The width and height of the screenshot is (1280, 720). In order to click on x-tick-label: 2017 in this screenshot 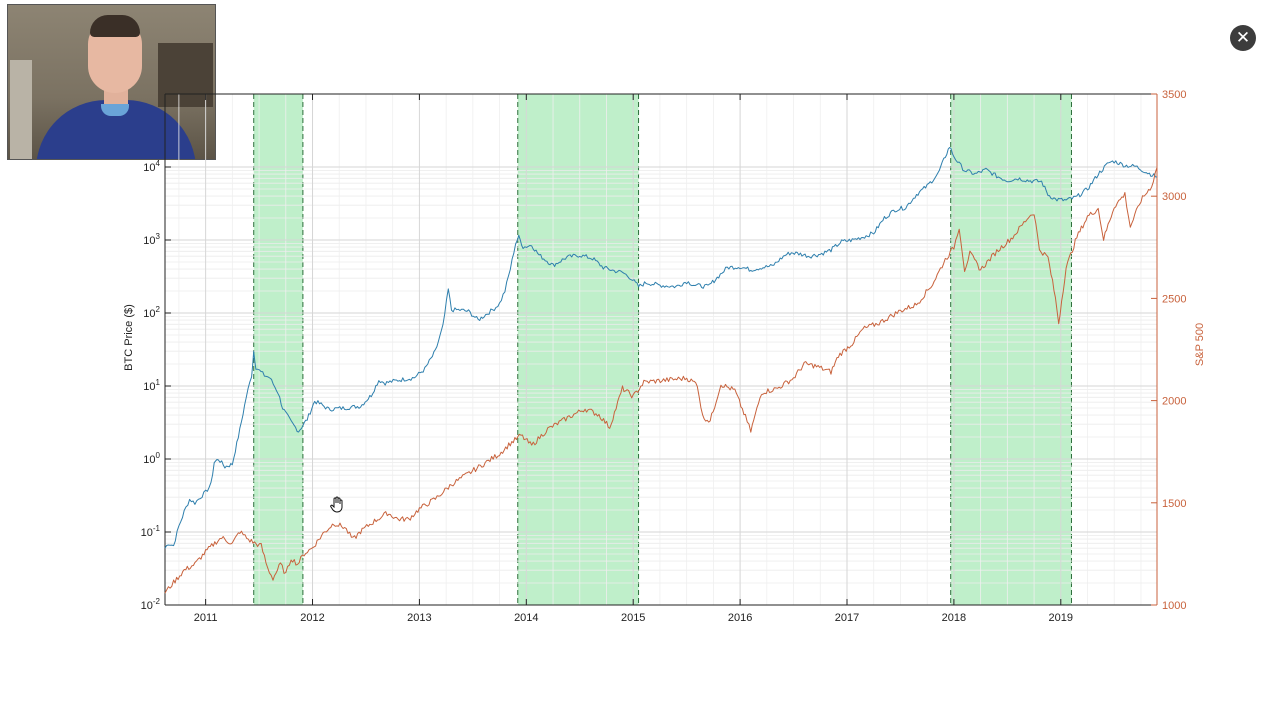, I will do `click(847, 618)`.